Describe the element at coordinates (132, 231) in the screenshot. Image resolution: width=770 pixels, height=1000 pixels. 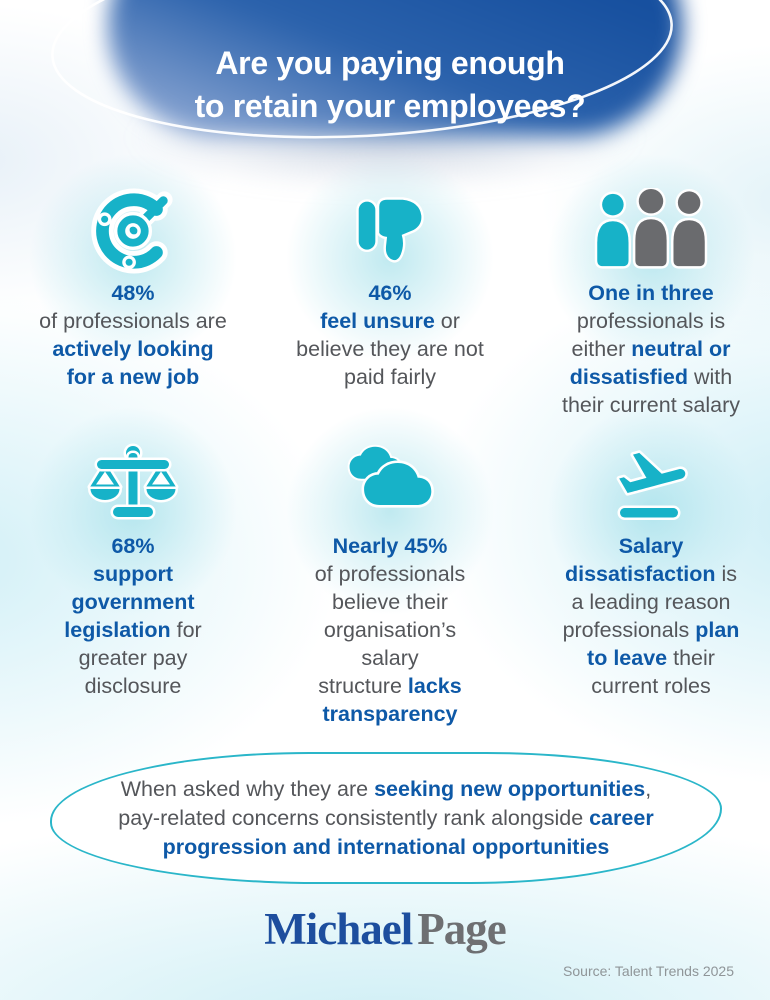
I see `target-progress-icon` at that location.